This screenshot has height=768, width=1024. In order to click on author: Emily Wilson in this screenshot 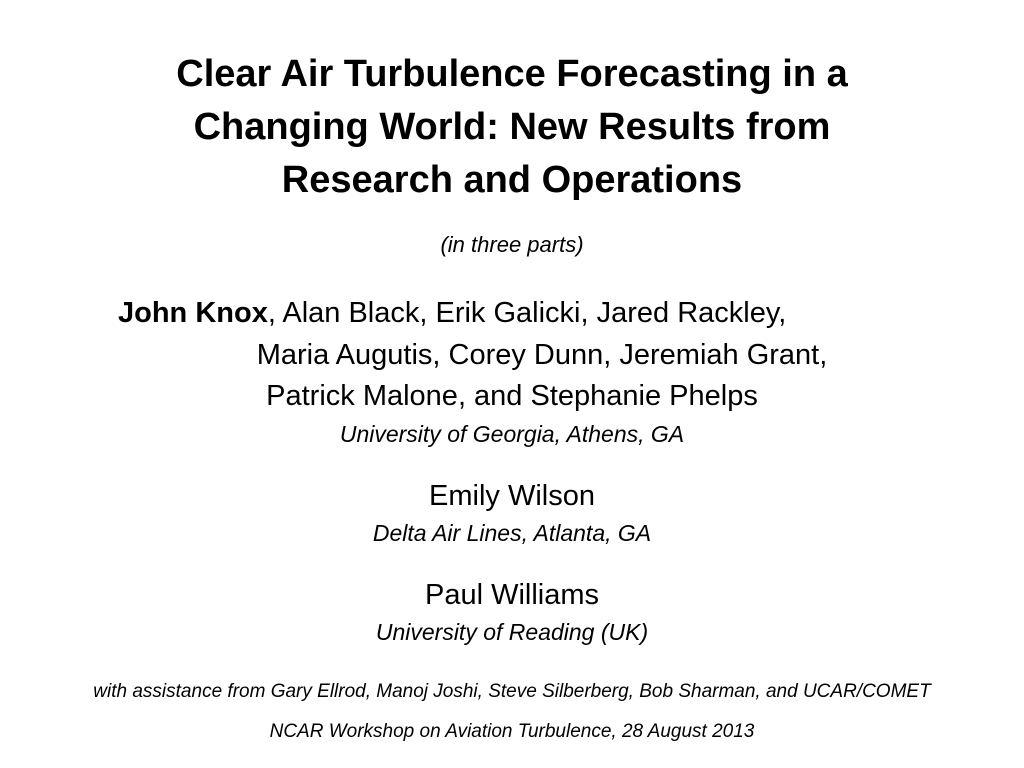, I will do `click(512, 496)`.